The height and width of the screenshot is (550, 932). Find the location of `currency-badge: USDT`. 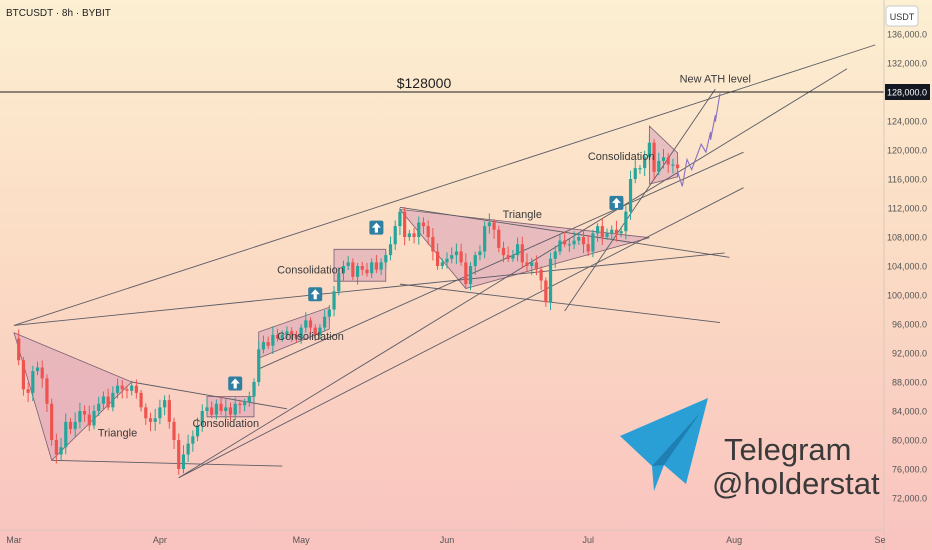

currency-badge: USDT is located at coordinates (902, 16).